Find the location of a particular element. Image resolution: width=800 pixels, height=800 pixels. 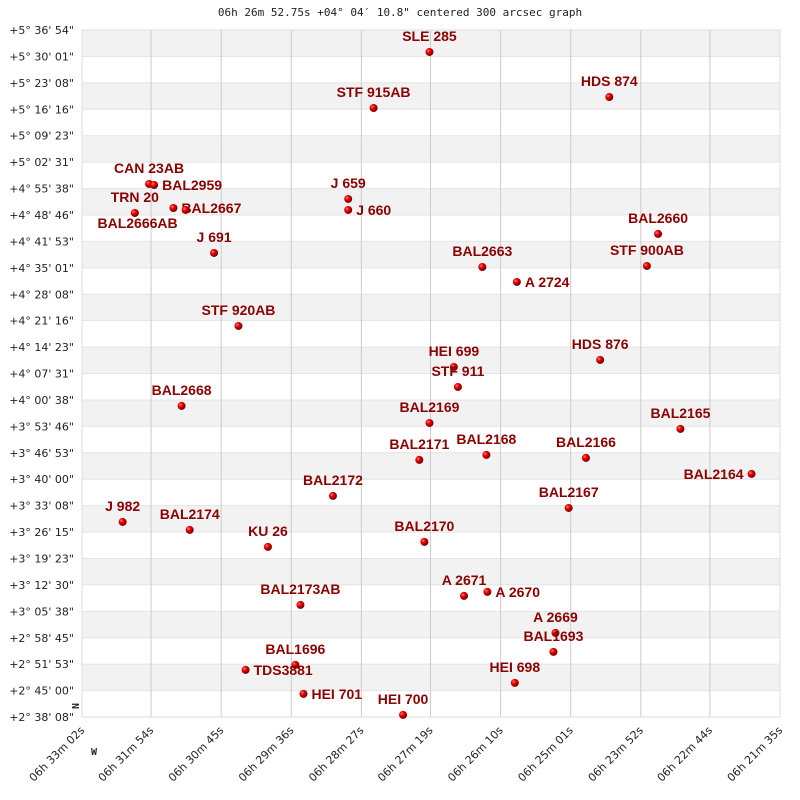

star-a-2669: A 2669 is located at coordinates (555, 623).